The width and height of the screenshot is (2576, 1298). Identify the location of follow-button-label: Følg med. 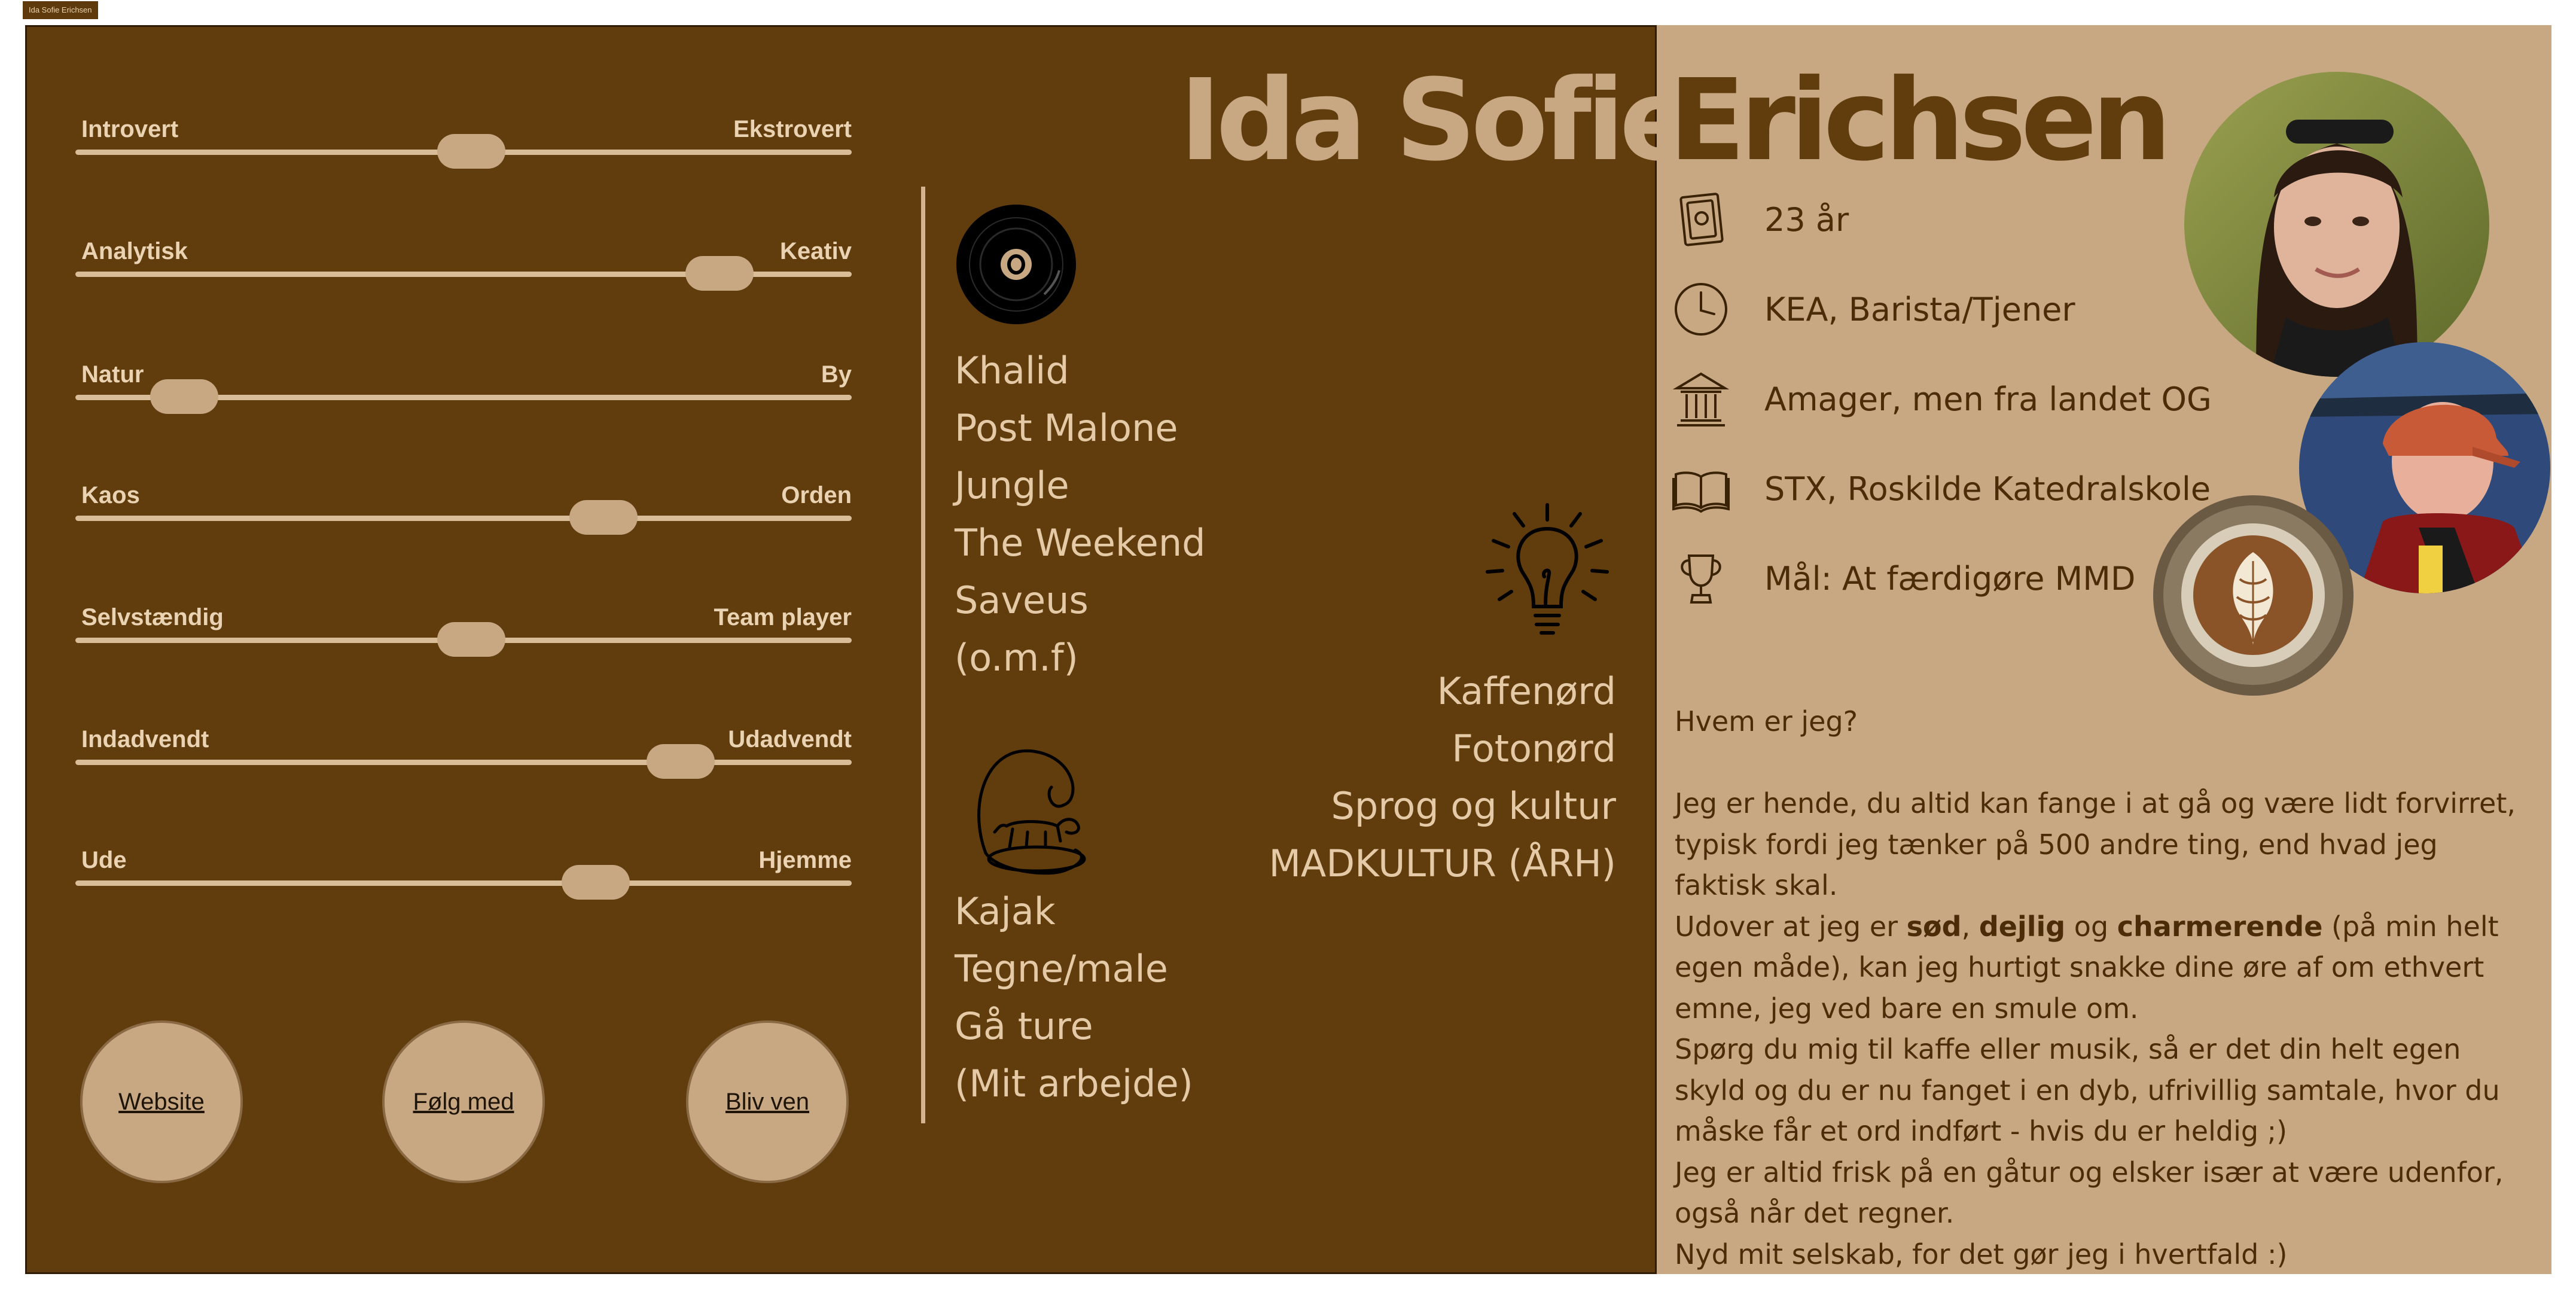
(464, 1101).